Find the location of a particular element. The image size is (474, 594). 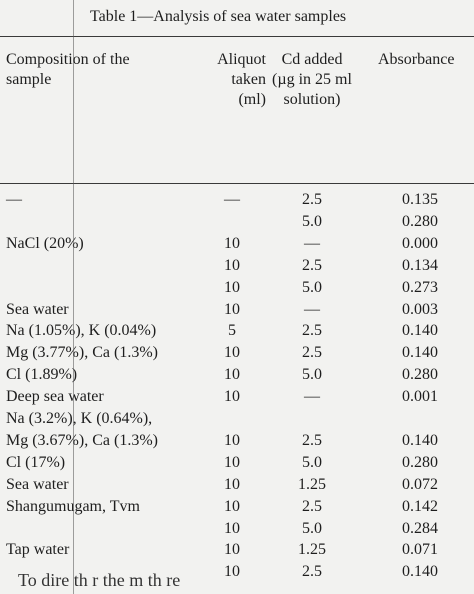

header-aliquot-line: (ml) is located at coordinates (252, 99).